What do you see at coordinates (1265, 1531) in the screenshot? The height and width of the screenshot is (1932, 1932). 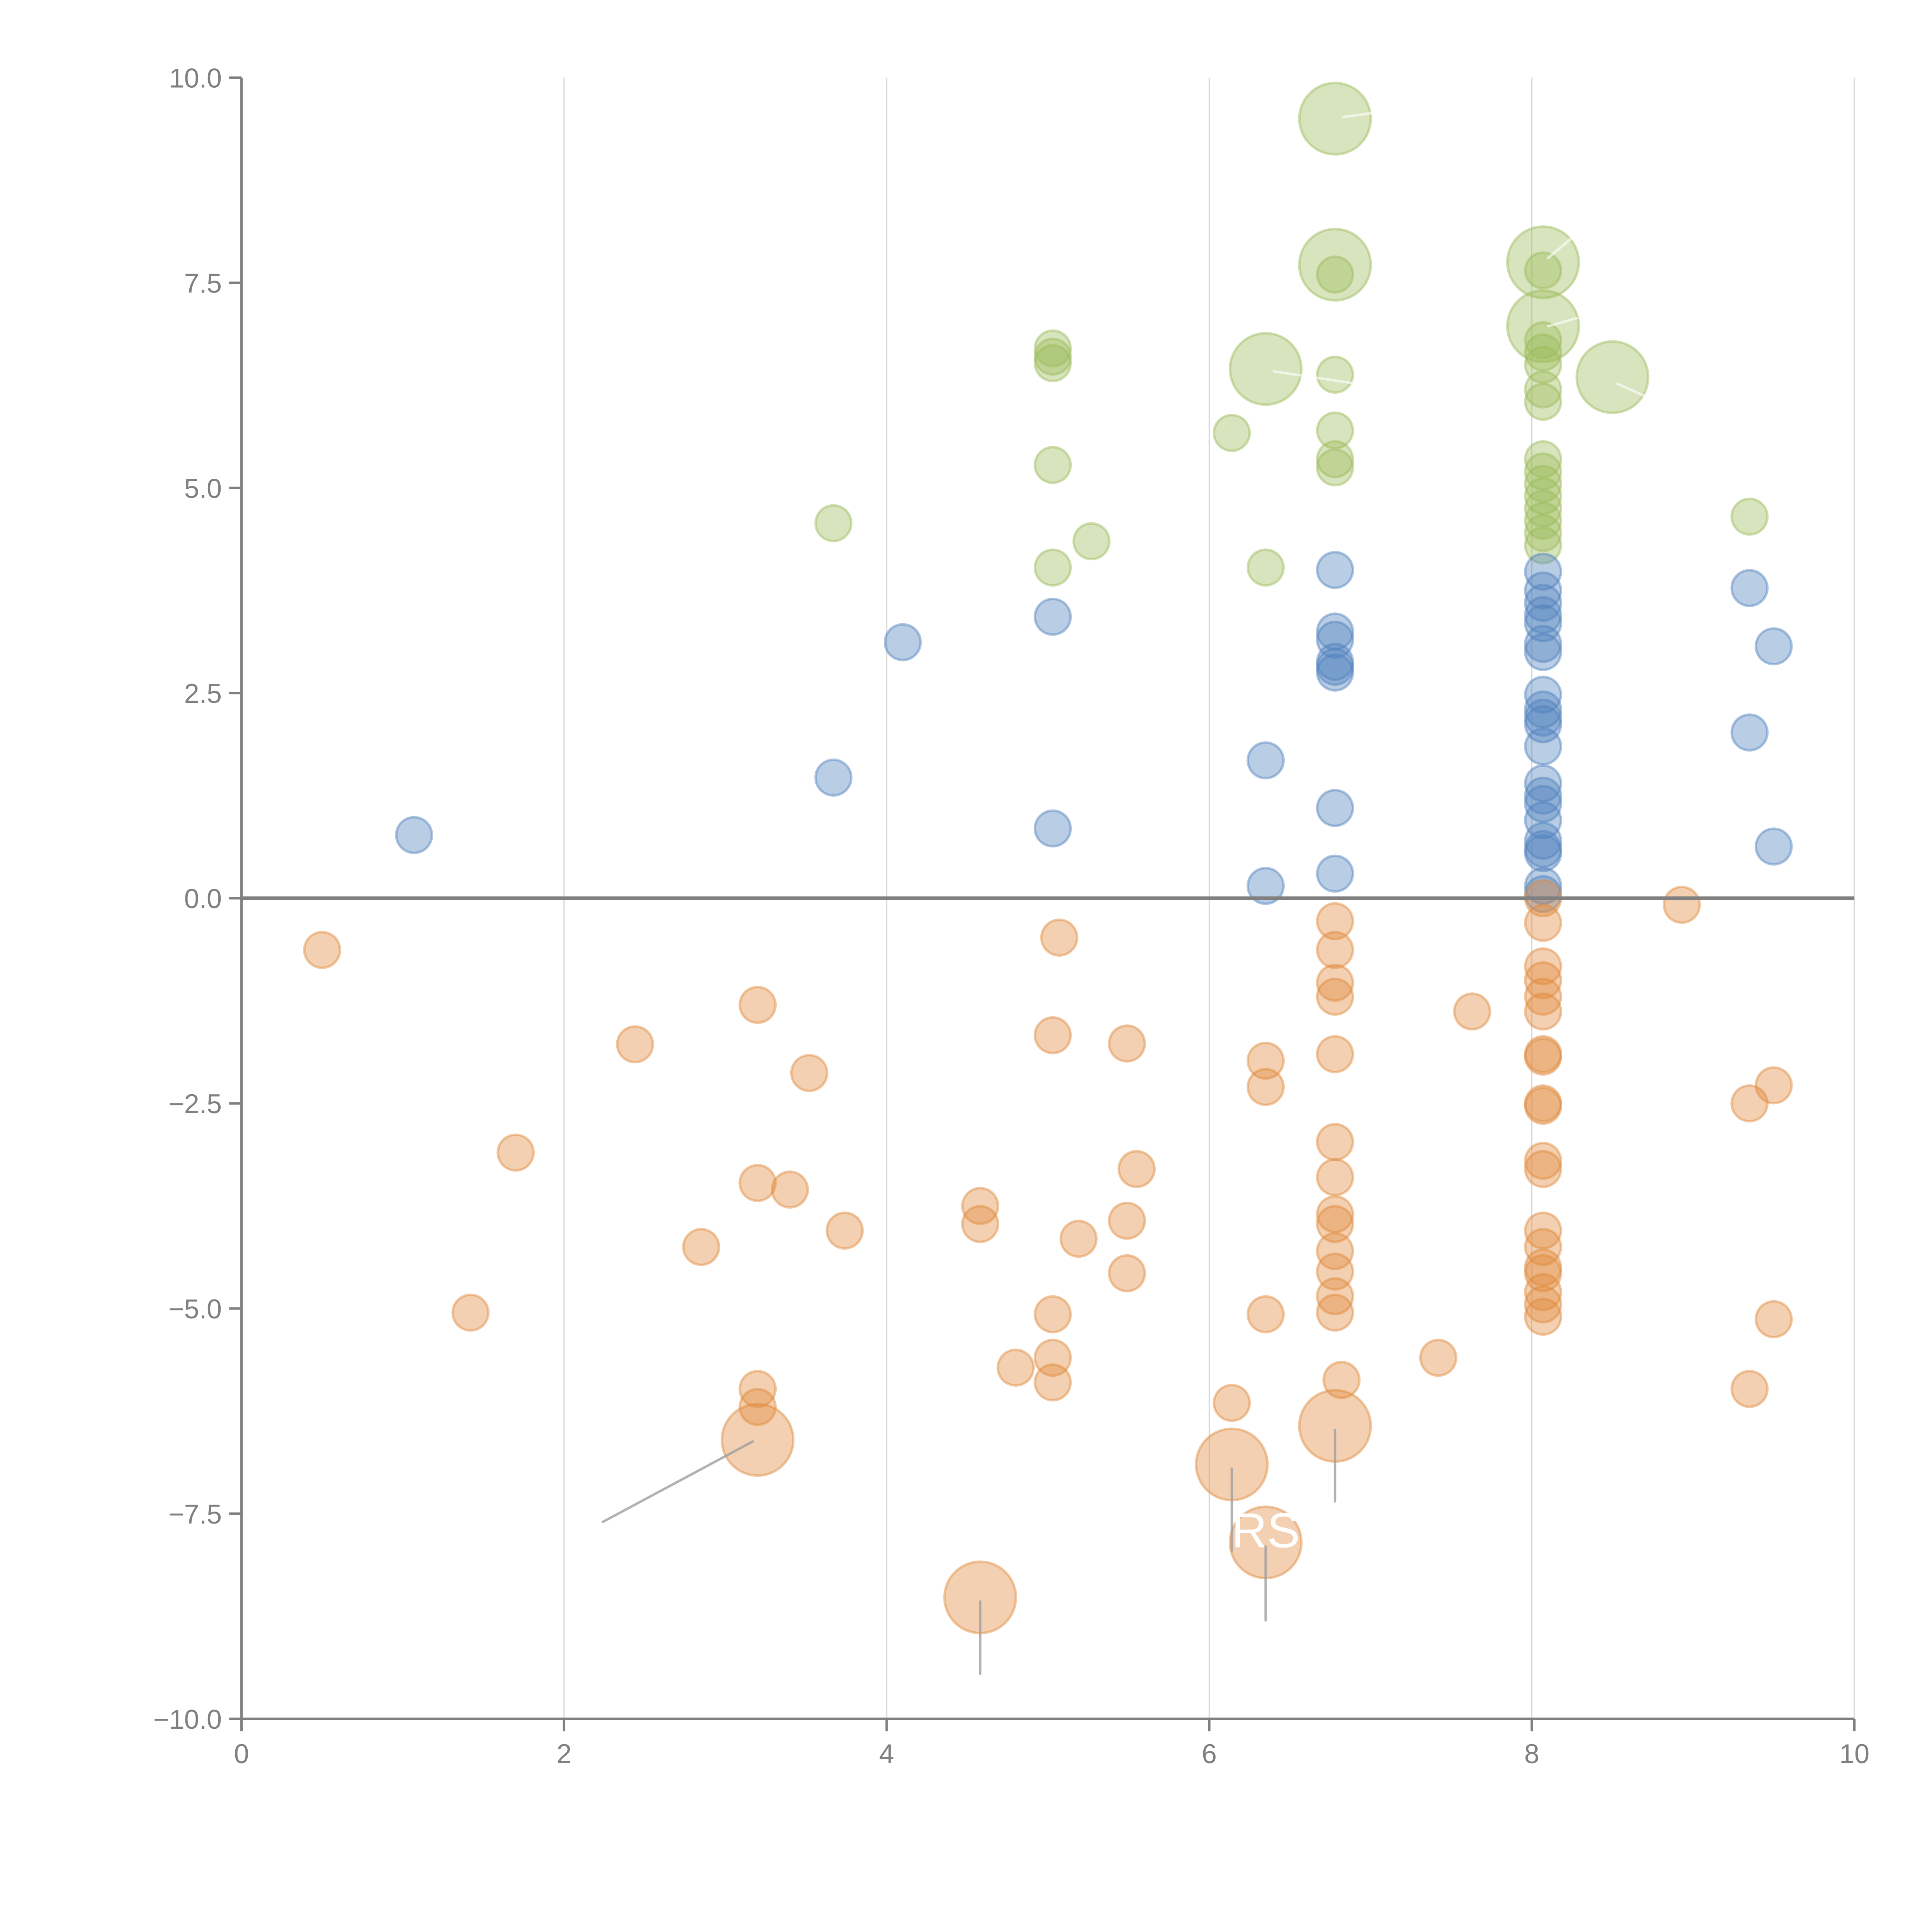 I see `annotations: RS` at bounding box center [1265, 1531].